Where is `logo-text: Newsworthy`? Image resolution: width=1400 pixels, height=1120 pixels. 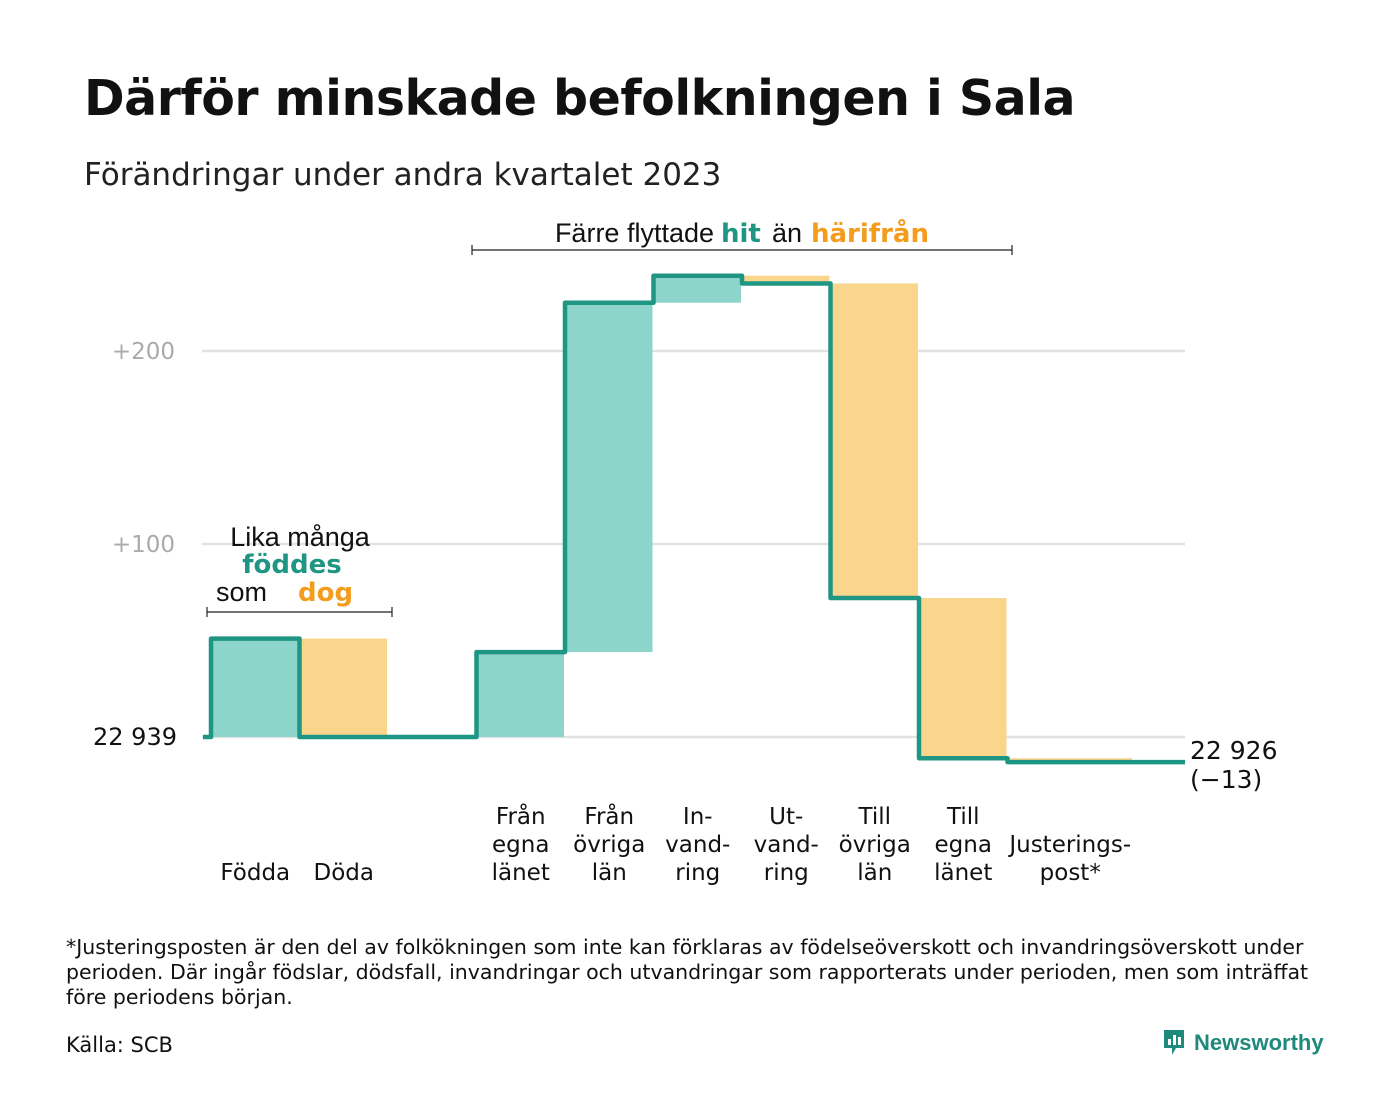
logo-text: Newsworthy is located at coordinates (1259, 1042).